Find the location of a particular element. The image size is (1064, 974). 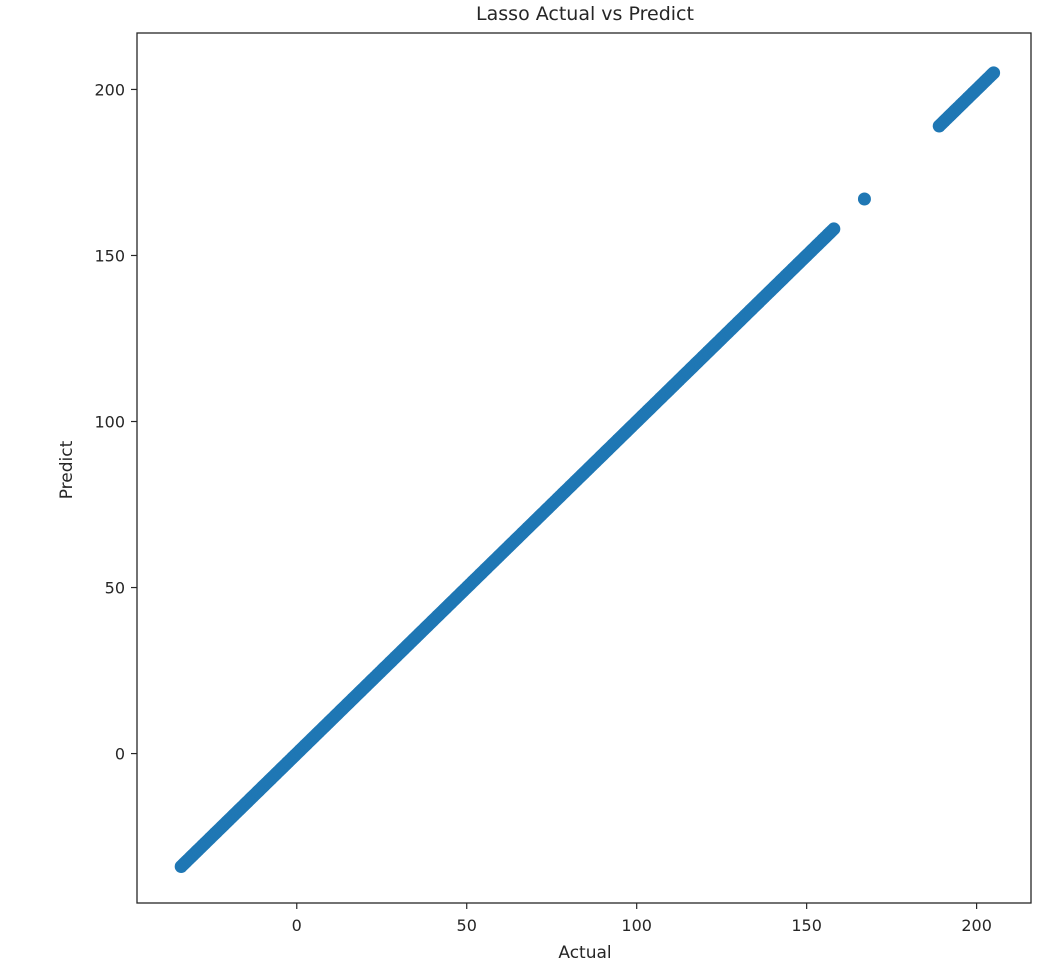

x-tick-label: 50 is located at coordinates (467, 925).